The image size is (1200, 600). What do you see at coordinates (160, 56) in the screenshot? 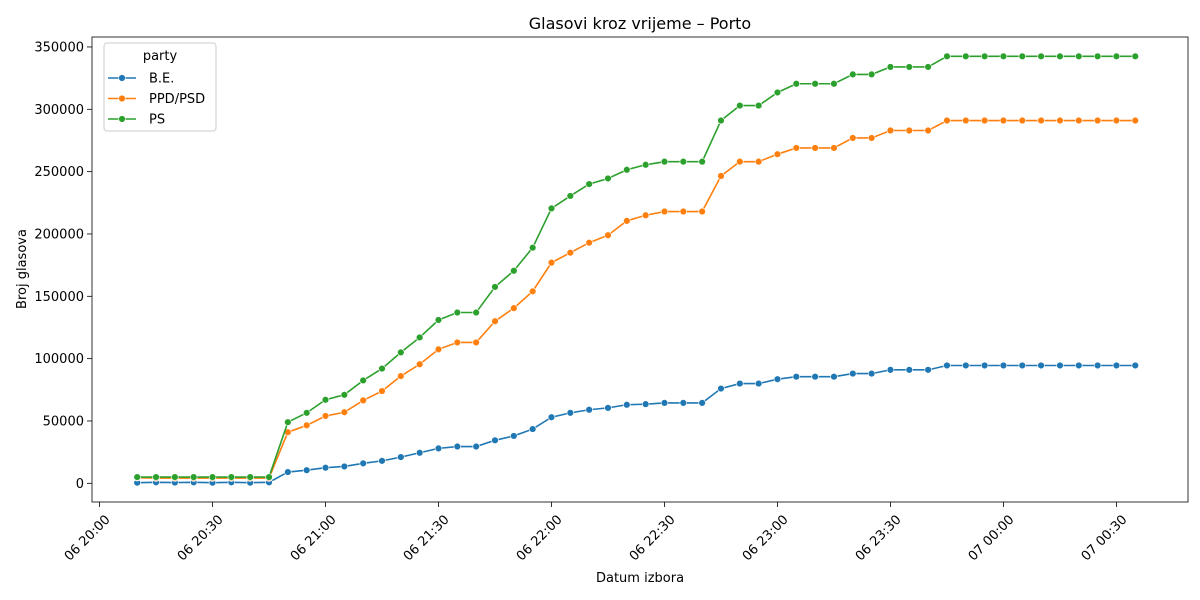
I see `legend-title: party` at bounding box center [160, 56].